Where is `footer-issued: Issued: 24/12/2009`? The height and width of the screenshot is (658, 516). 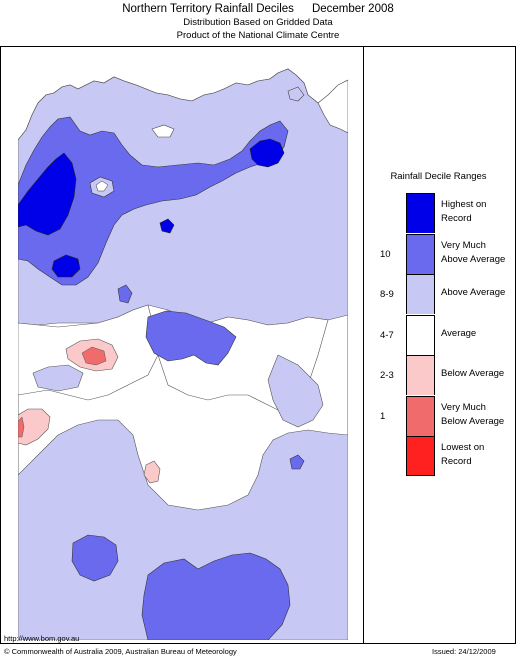 footer-issued: Issued: 24/12/2009 is located at coordinates (464, 651).